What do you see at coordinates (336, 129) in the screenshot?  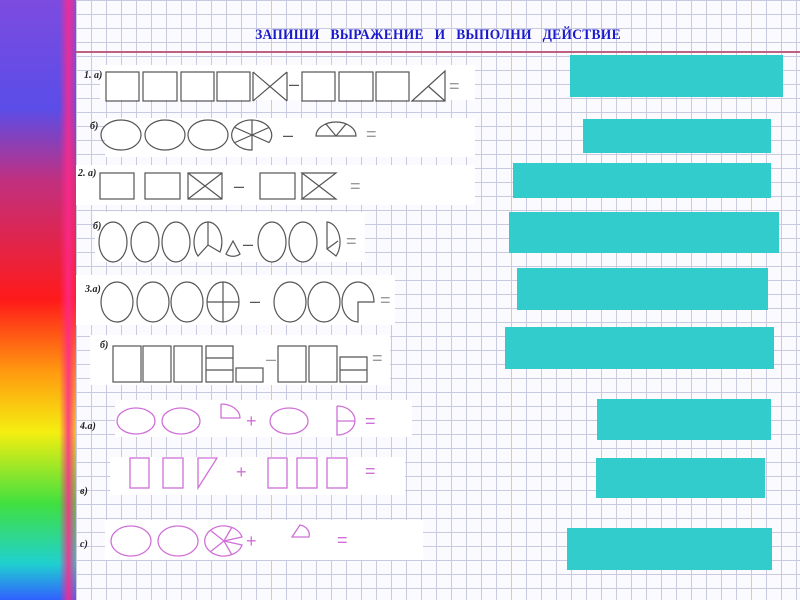 I see `semicircle-parts-shape` at bounding box center [336, 129].